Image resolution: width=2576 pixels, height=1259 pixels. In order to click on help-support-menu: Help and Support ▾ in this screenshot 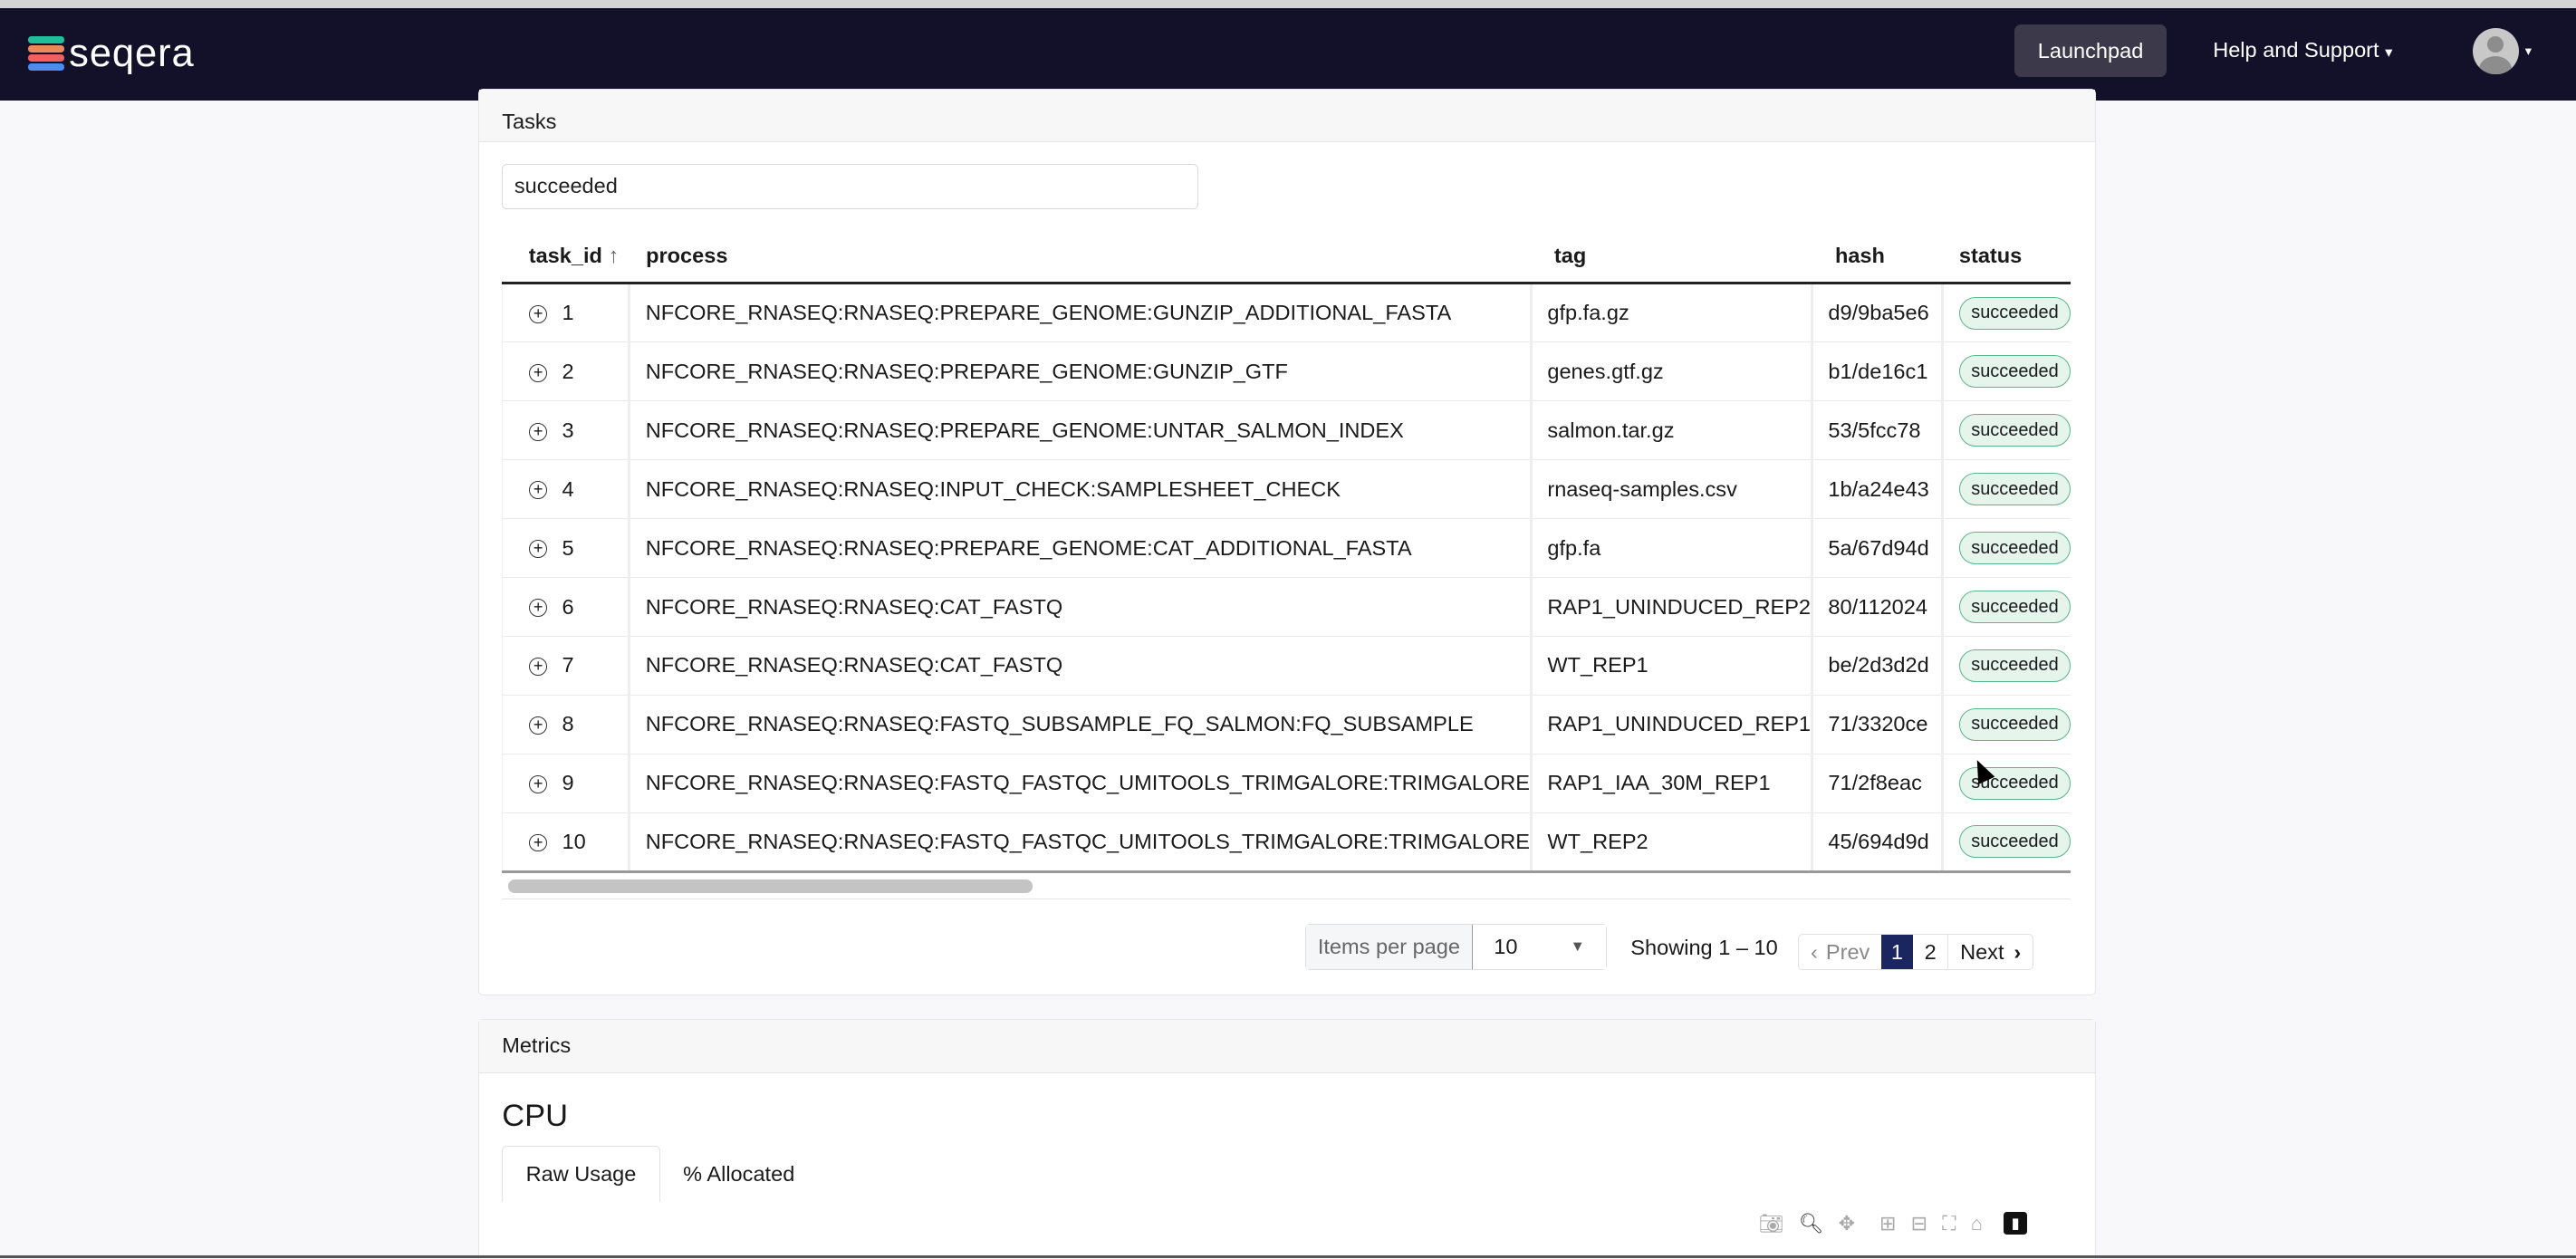, I will do `click(2302, 50)`.